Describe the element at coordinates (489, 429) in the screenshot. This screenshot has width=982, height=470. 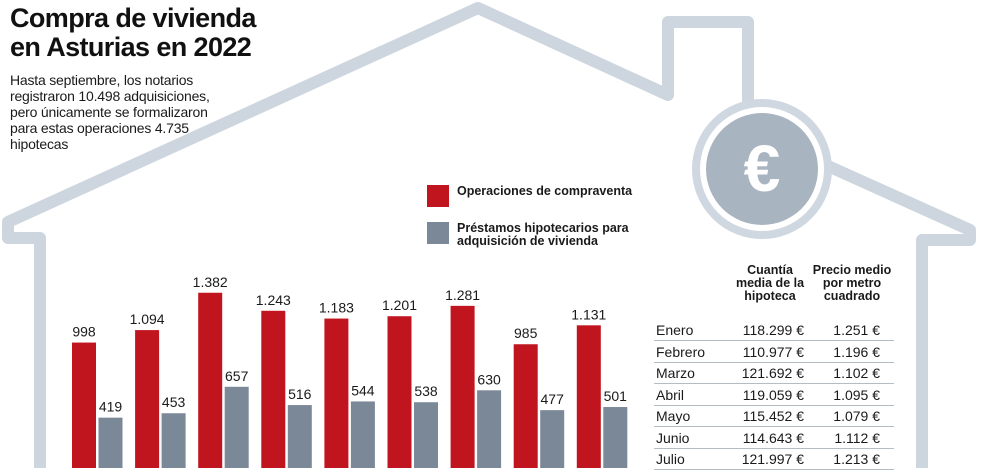
I see `bar-mortgages-julio` at that location.